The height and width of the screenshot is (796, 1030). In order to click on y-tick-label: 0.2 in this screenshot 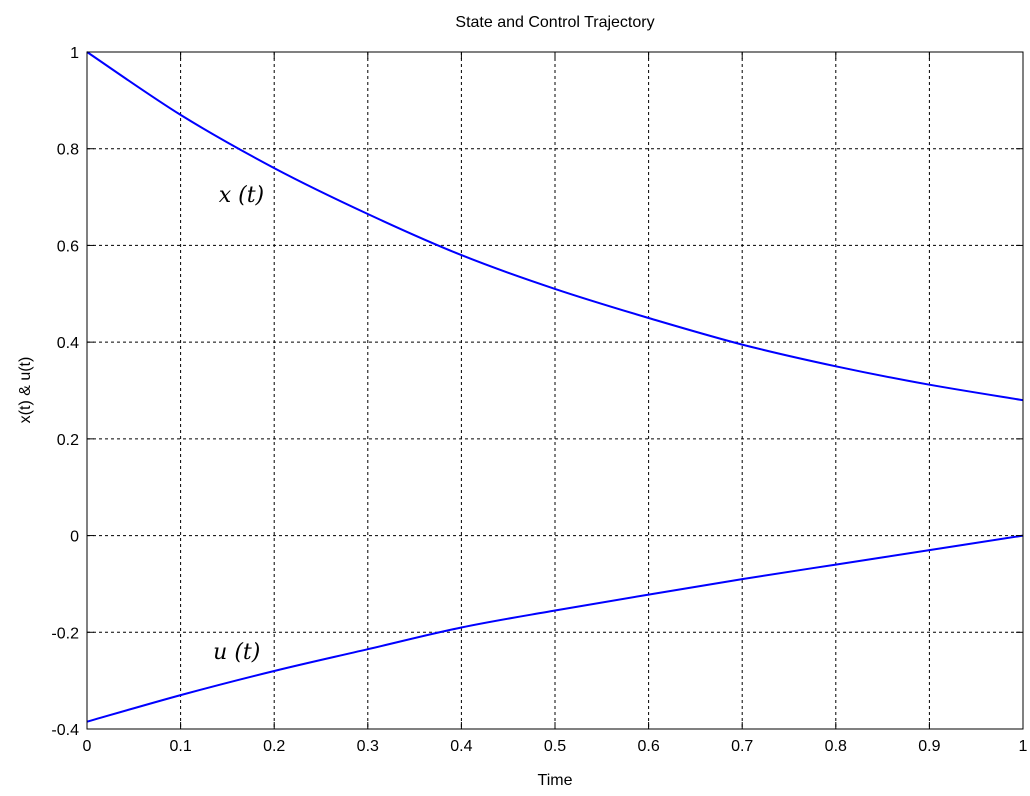, I will do `click(68, 440)`.